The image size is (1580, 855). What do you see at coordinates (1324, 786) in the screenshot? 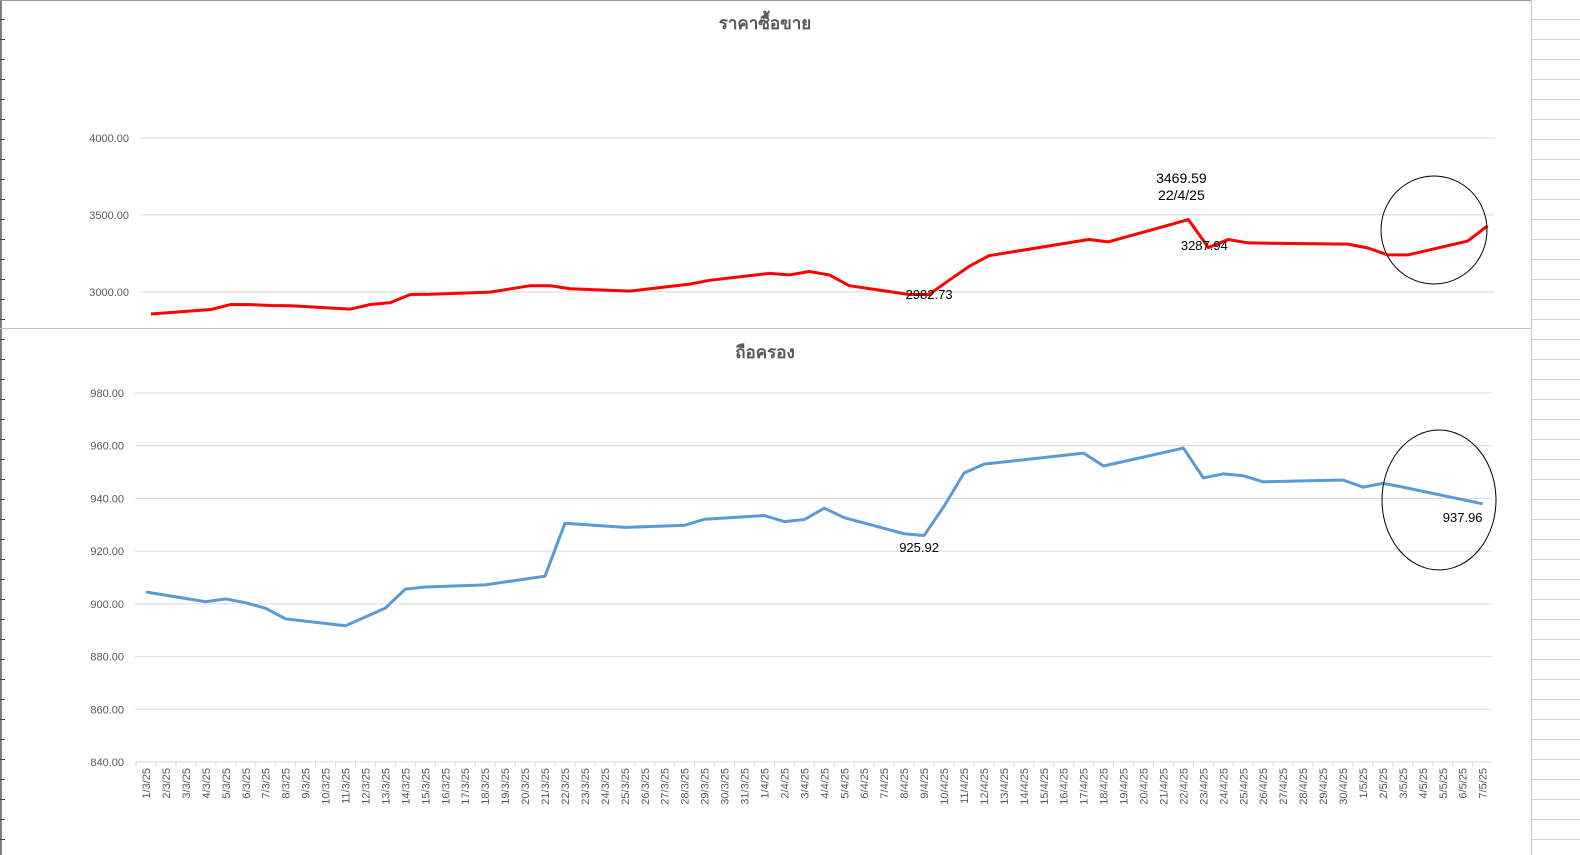
I see `x-axis-date-label: 29/4/25` at bounding box center [1324, 786].